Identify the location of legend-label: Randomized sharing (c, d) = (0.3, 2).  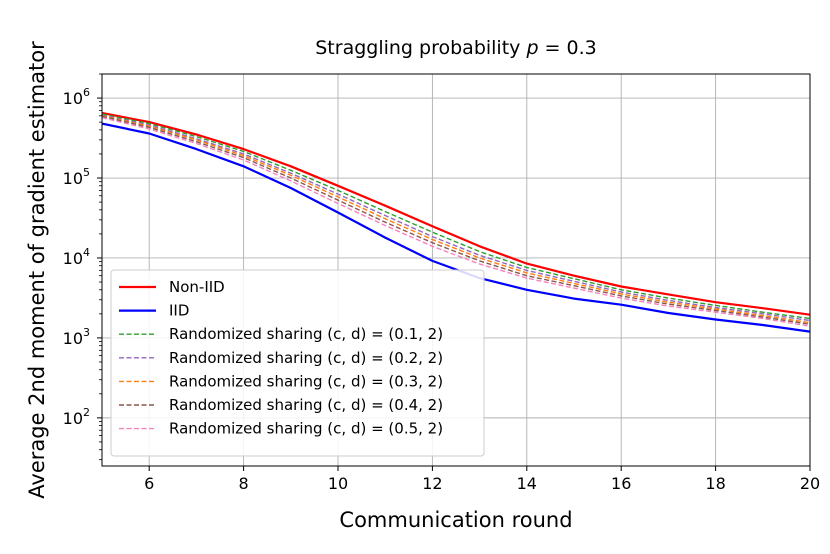
(306, 381).